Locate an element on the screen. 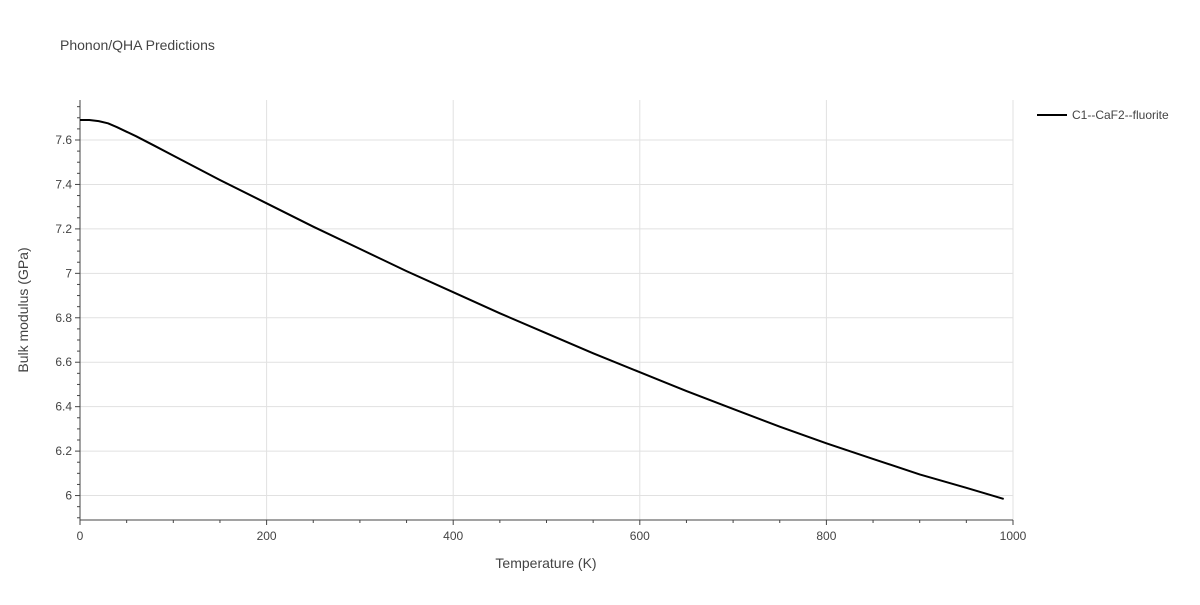  x-tick-label: 400 is located at coordinates (453, 536).